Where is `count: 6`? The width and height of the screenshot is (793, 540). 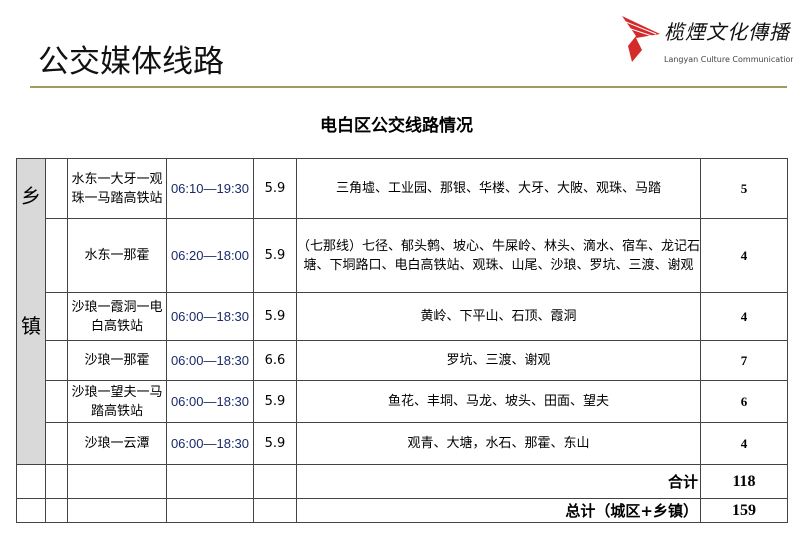 count: 6 is located at coordinates (744, 401).